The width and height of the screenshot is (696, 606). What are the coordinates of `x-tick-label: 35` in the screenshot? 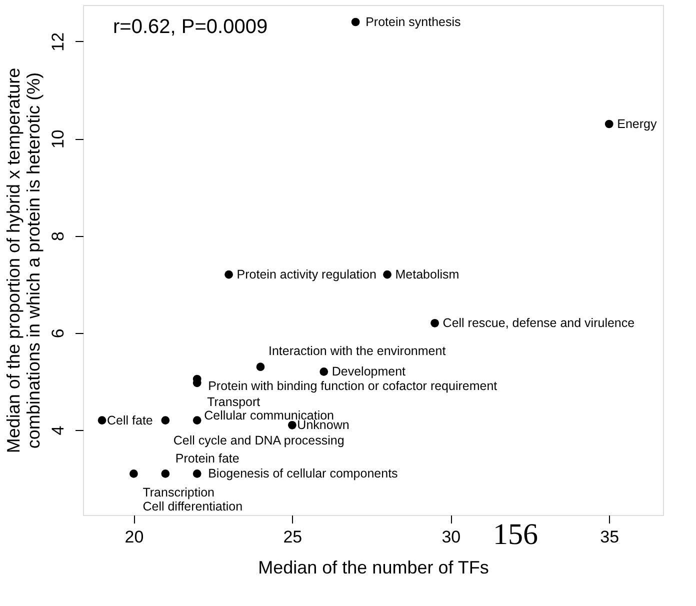 It's located at (610, 537).